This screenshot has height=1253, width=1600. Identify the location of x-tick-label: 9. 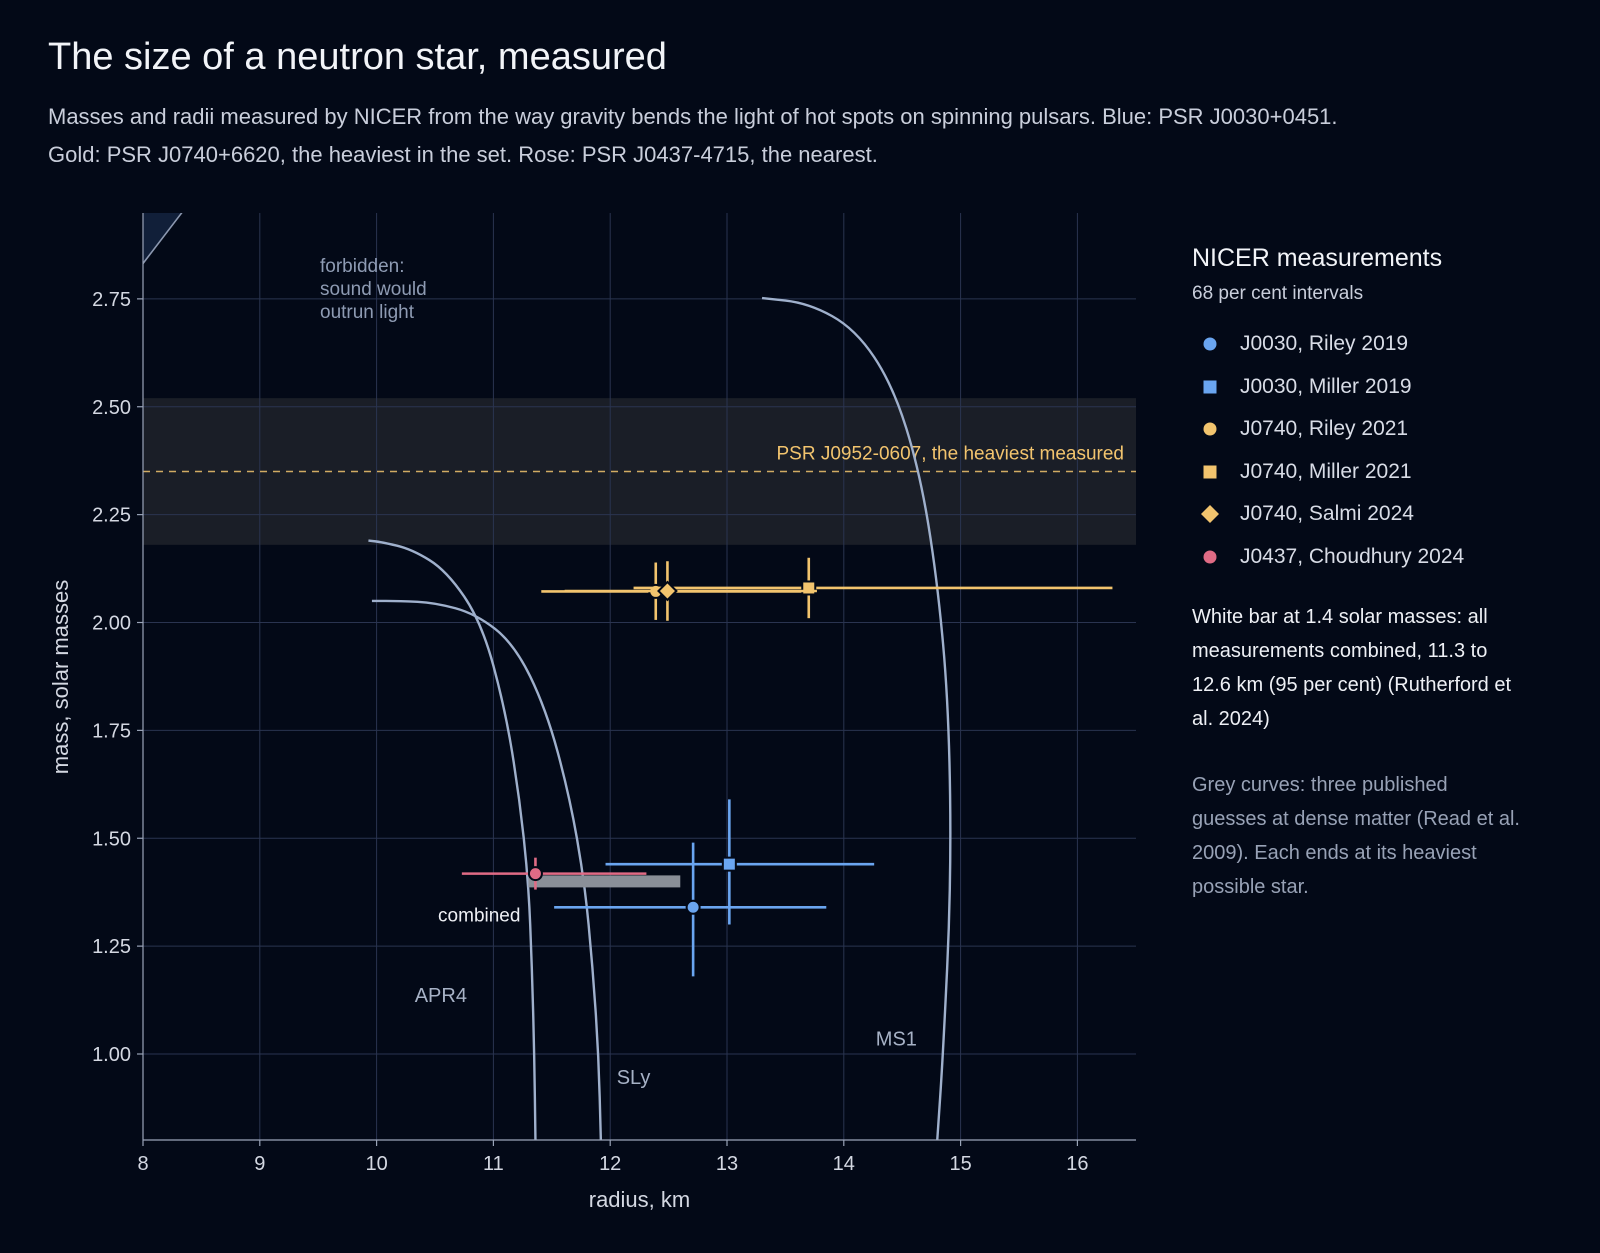
(259, 1164).